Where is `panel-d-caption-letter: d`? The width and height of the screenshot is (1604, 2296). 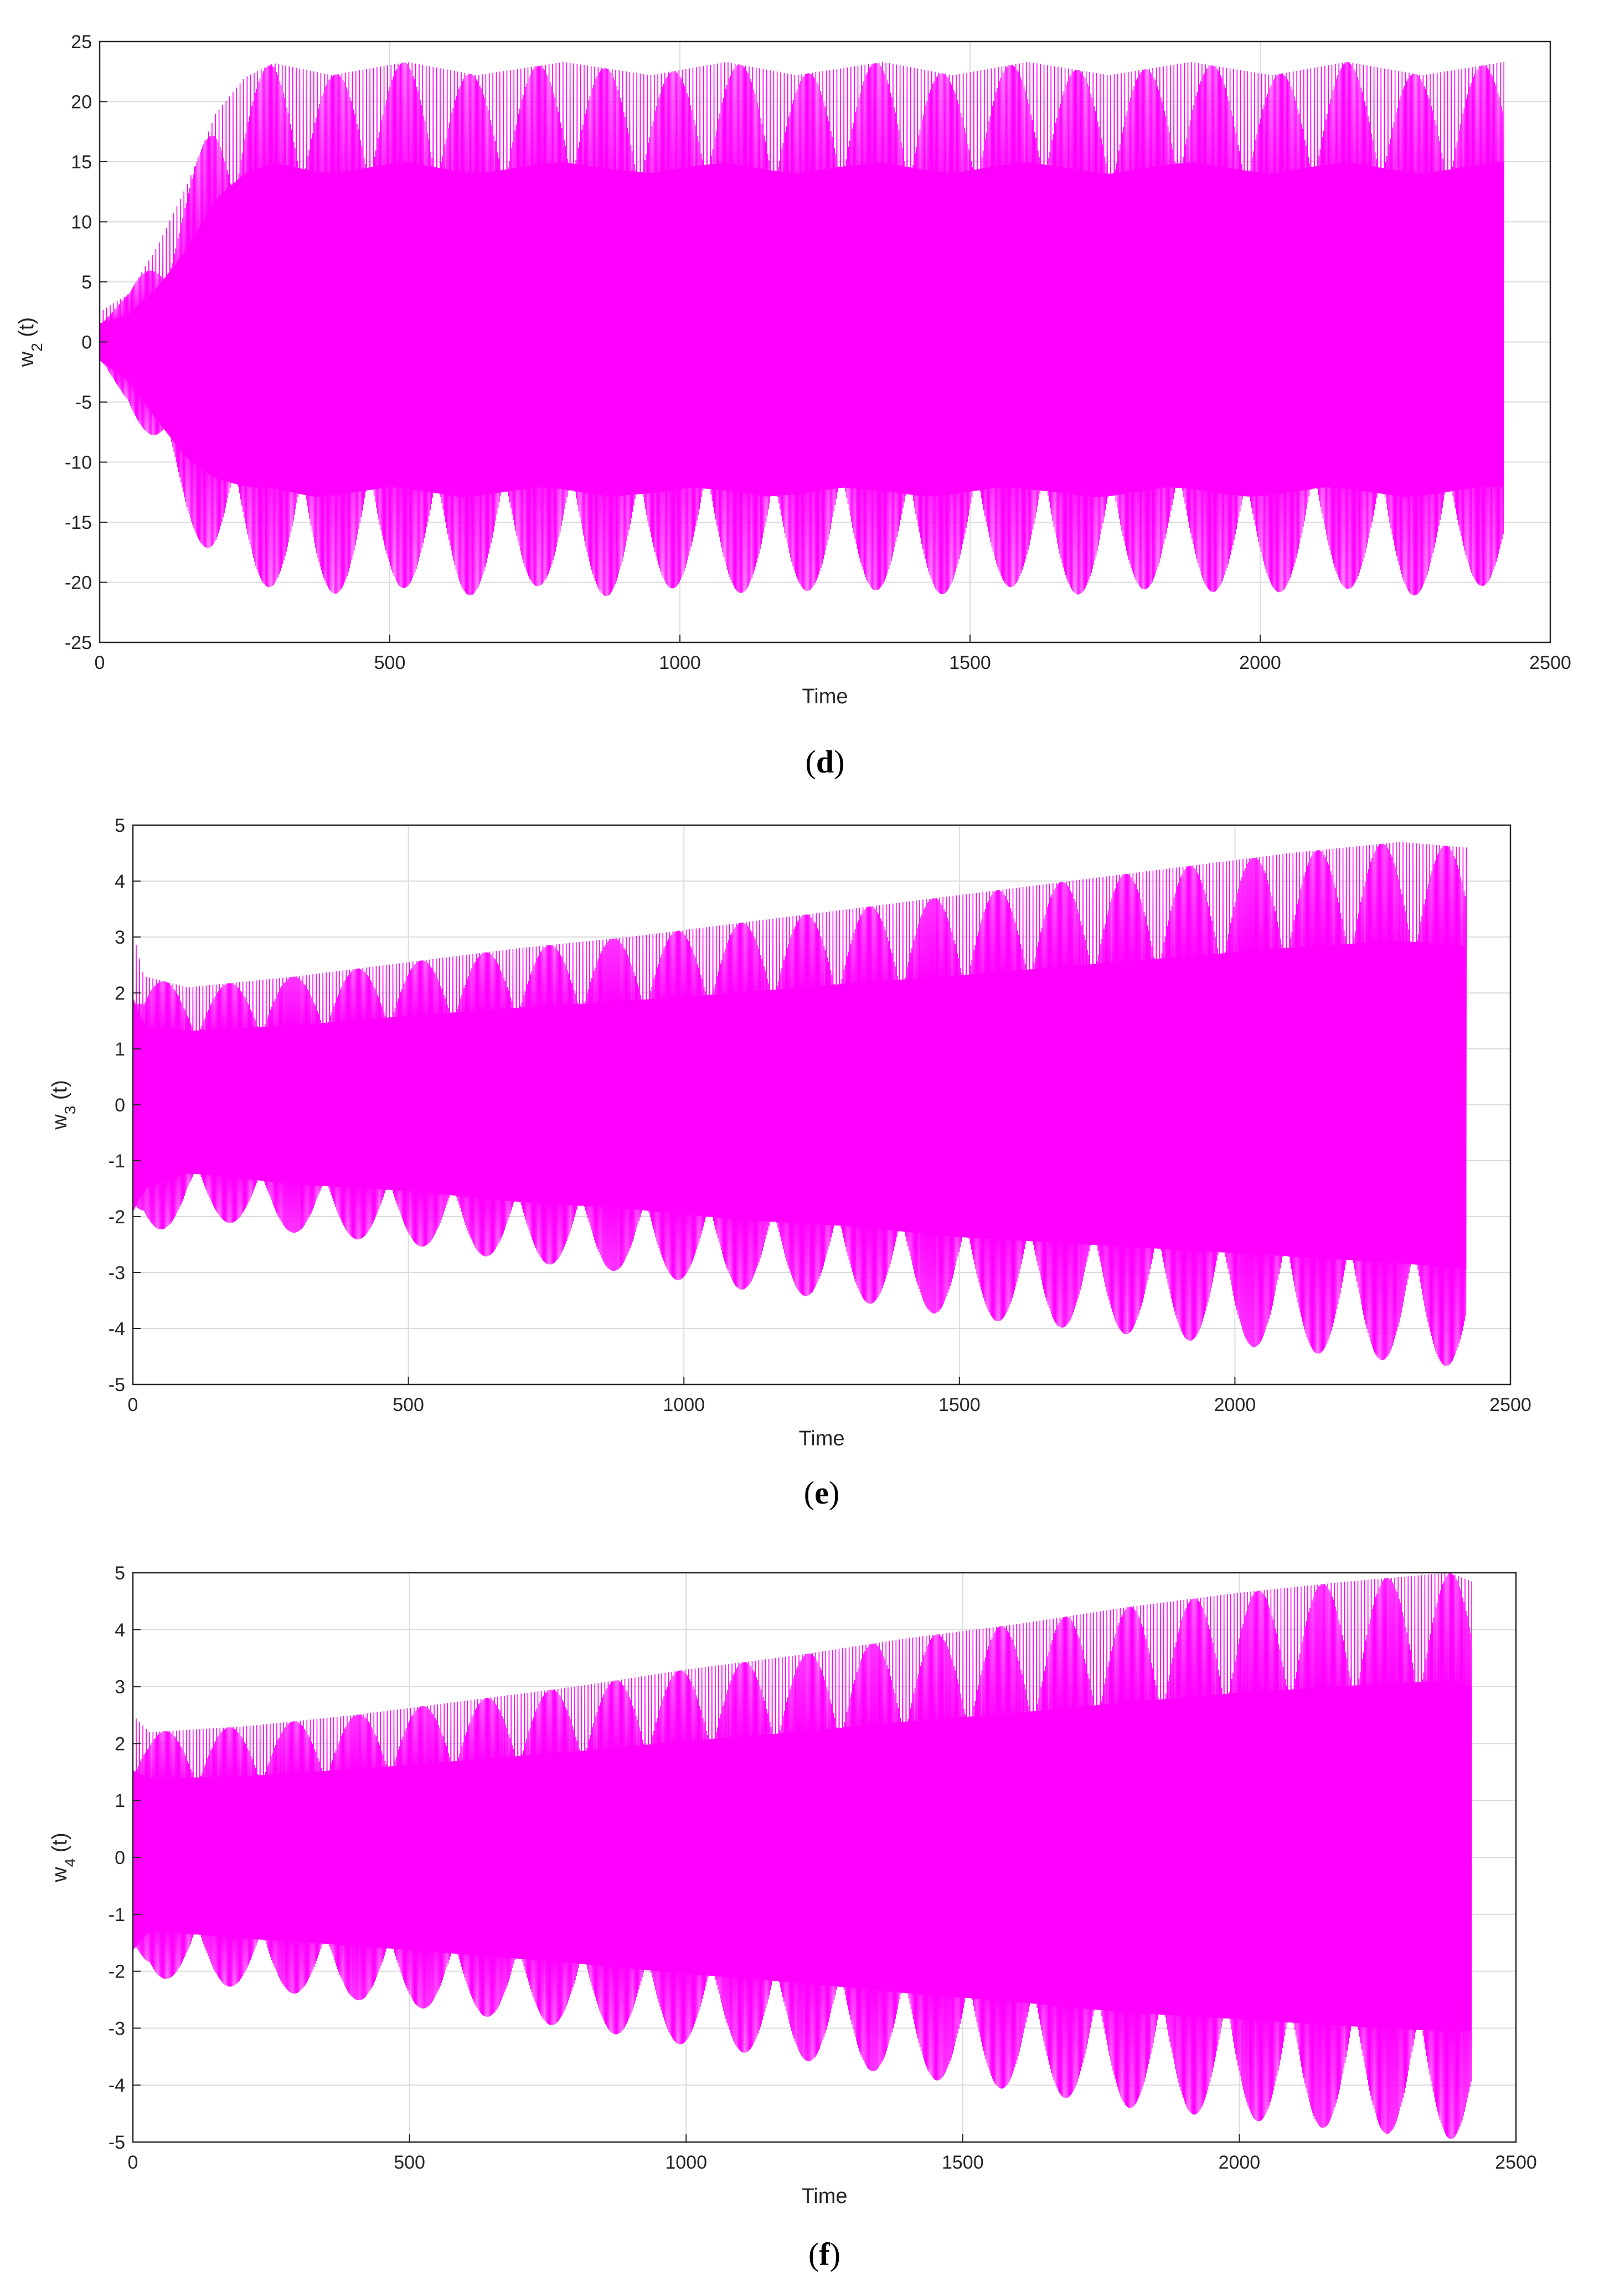 panel-d-caption-letter: d is located at coordinates (825, 762).